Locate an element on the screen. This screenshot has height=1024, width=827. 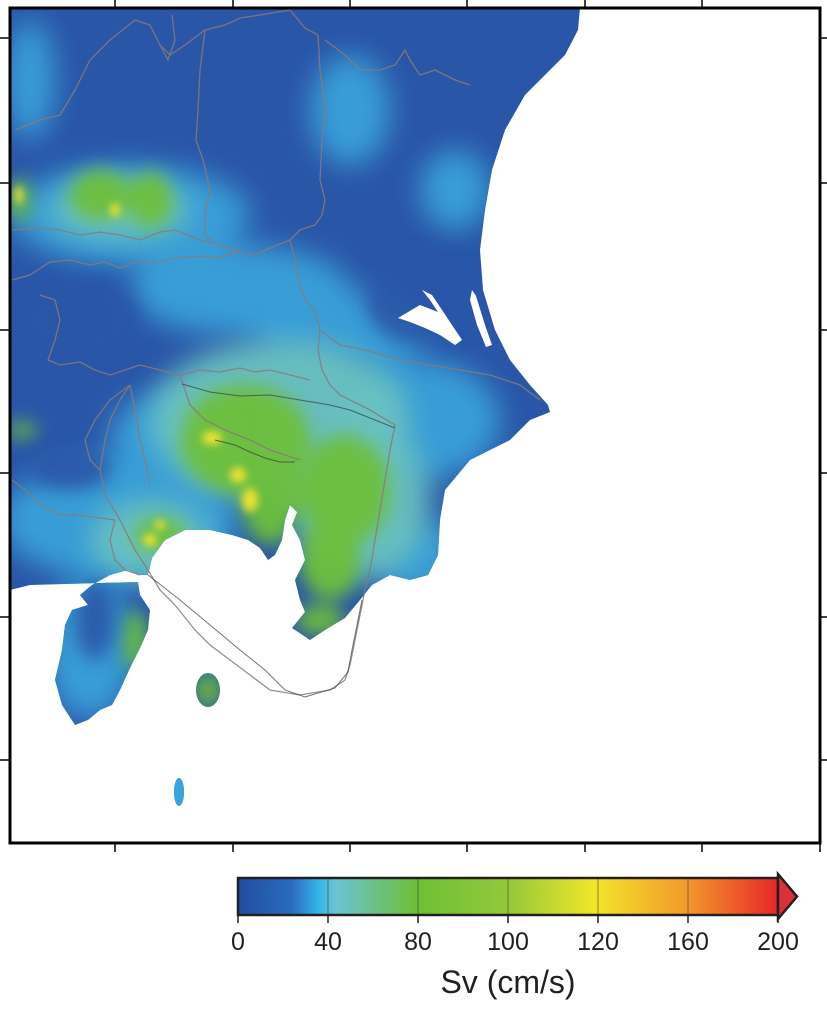
colorbar-tick-label: 100 is located at coordinates (508, 942).